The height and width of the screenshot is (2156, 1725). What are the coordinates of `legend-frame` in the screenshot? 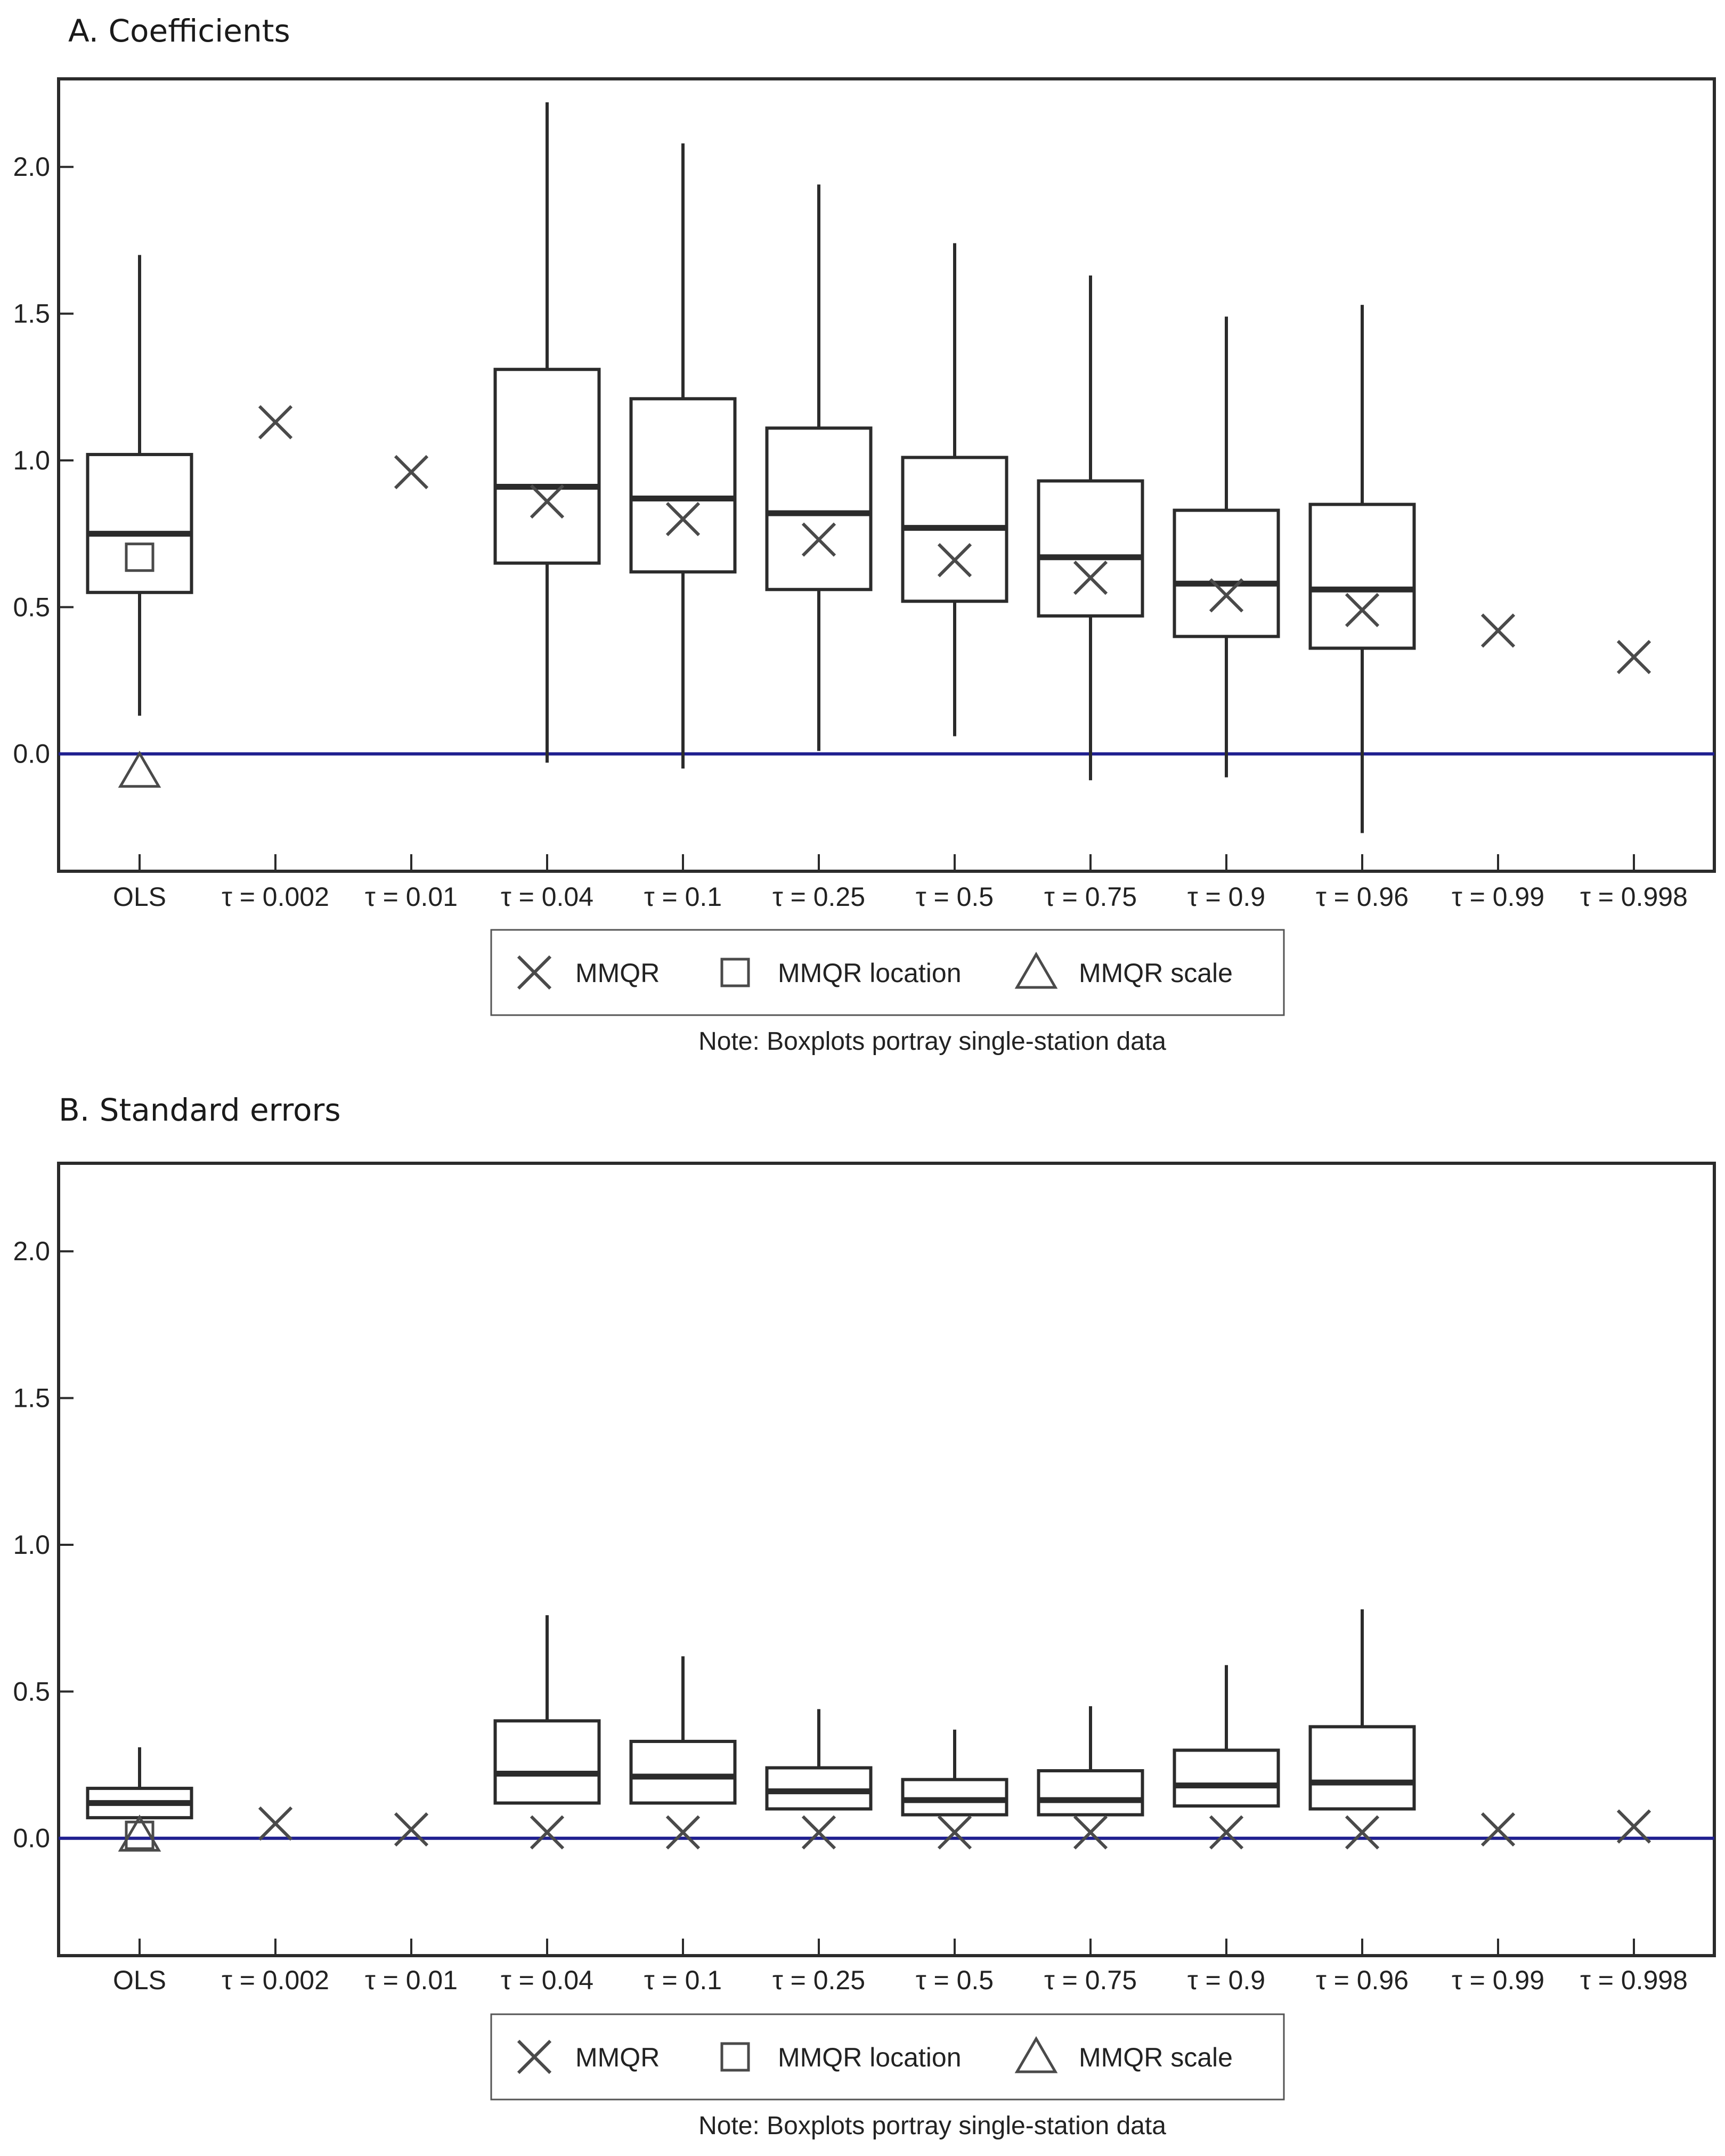 It's located at (887, 972).